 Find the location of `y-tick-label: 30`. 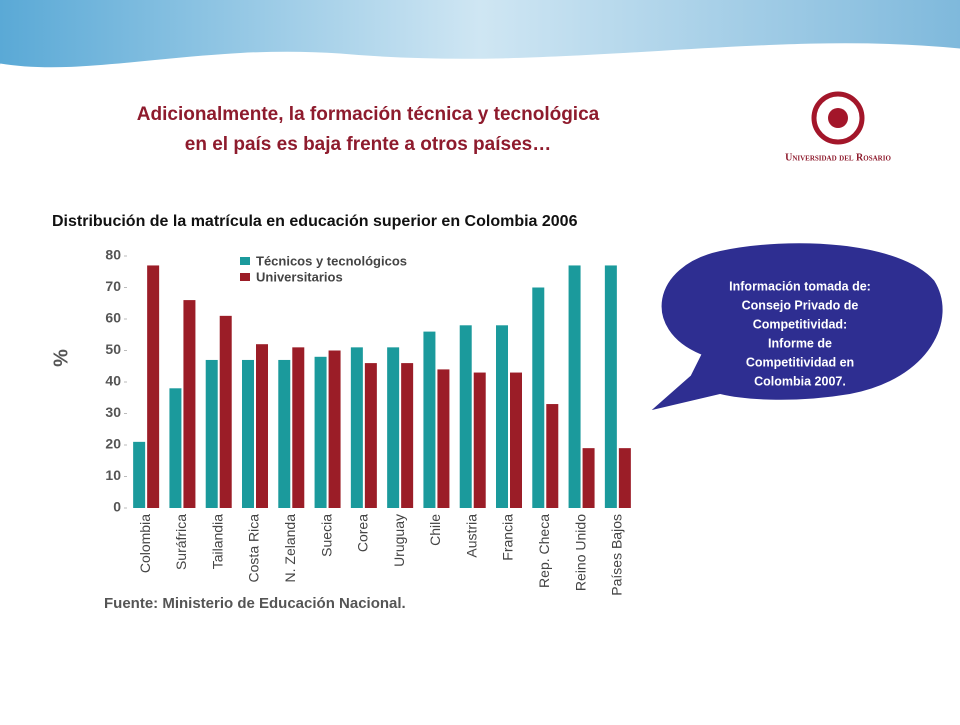

y-tick-label: 30 is located at coordinates (113, 412).